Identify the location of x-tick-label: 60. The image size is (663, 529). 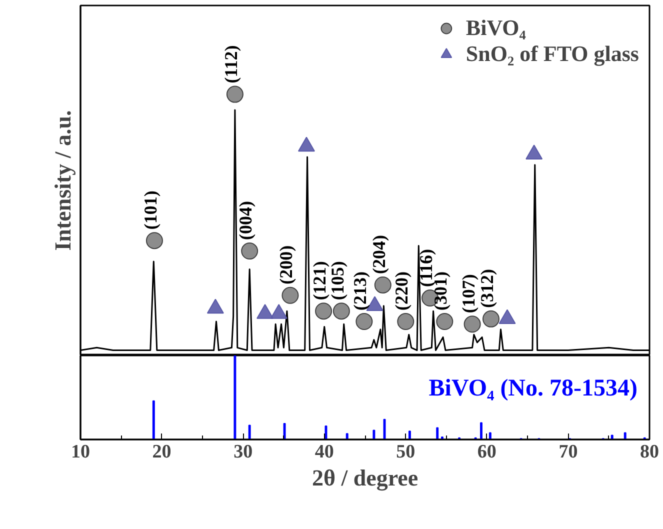
(486, 452).